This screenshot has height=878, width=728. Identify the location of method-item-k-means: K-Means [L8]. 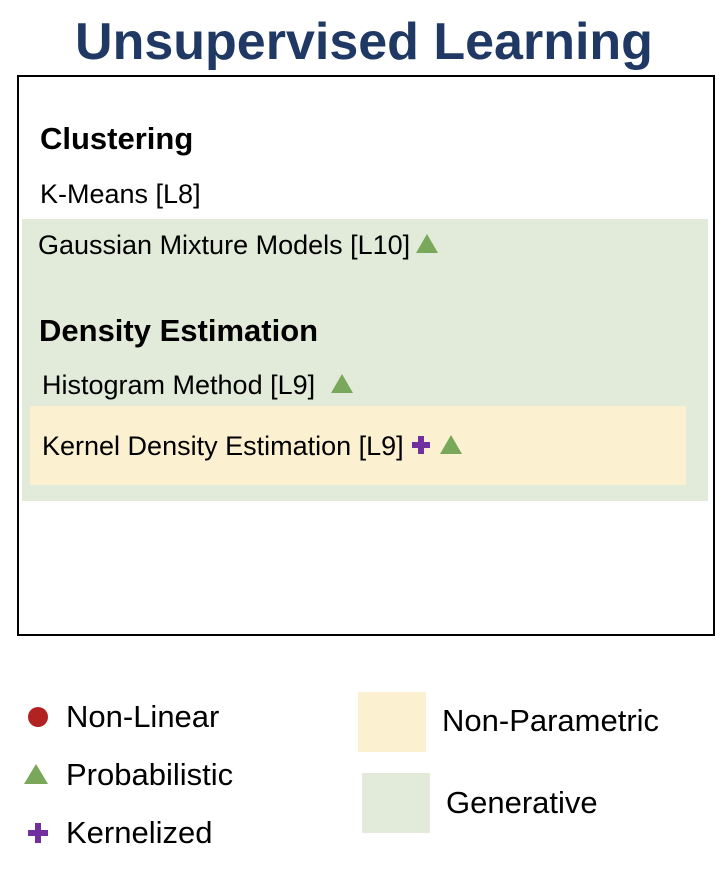
(120, 194).